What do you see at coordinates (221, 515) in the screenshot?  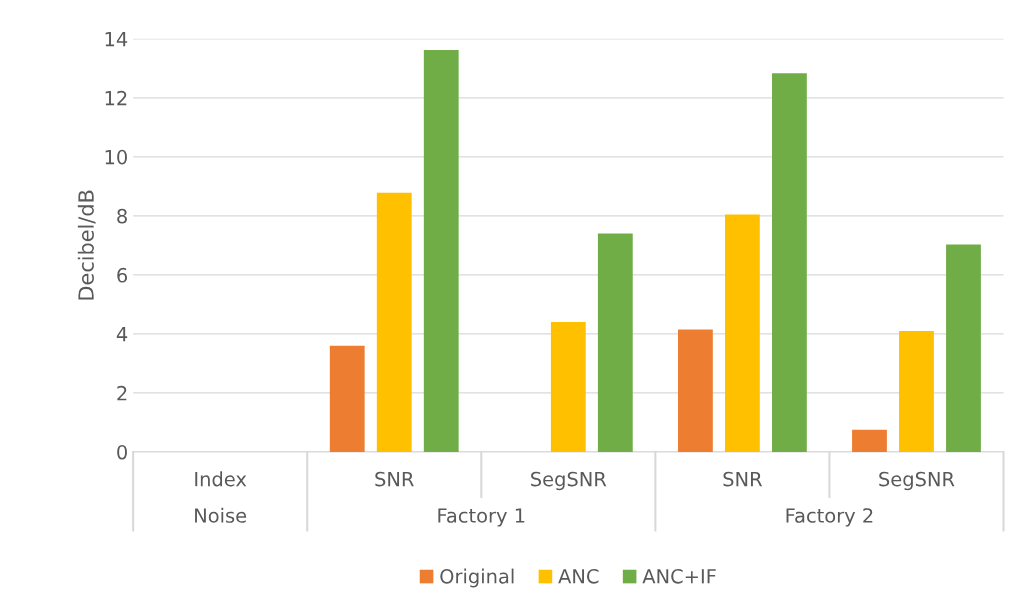 I see `text: Noise` at bounding box center [221, 515].